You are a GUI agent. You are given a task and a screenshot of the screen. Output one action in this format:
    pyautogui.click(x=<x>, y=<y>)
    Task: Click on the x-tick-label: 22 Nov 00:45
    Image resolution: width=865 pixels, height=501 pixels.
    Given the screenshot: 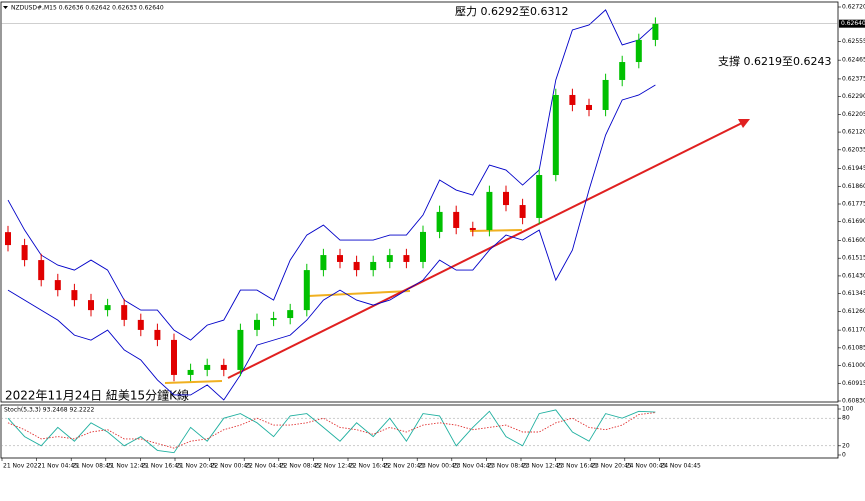 What is the action you would take?
    pyautogui.click(x=231, y=466)
    